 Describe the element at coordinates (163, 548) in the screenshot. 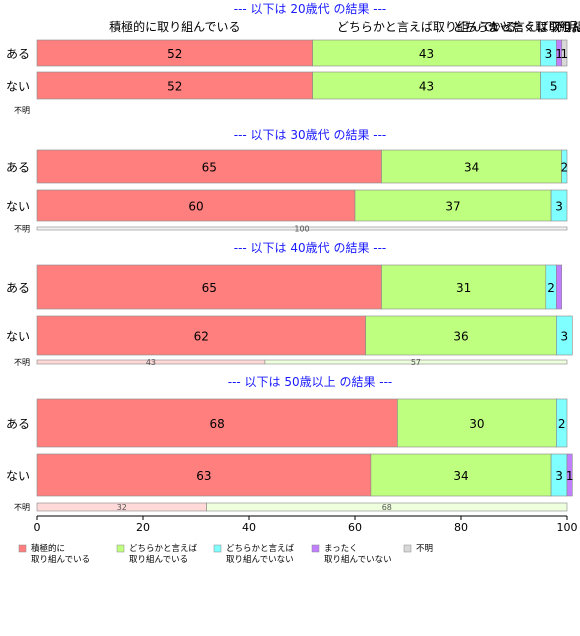

I see `legend-label-1-line-0: どちらかと言えば` at that location.